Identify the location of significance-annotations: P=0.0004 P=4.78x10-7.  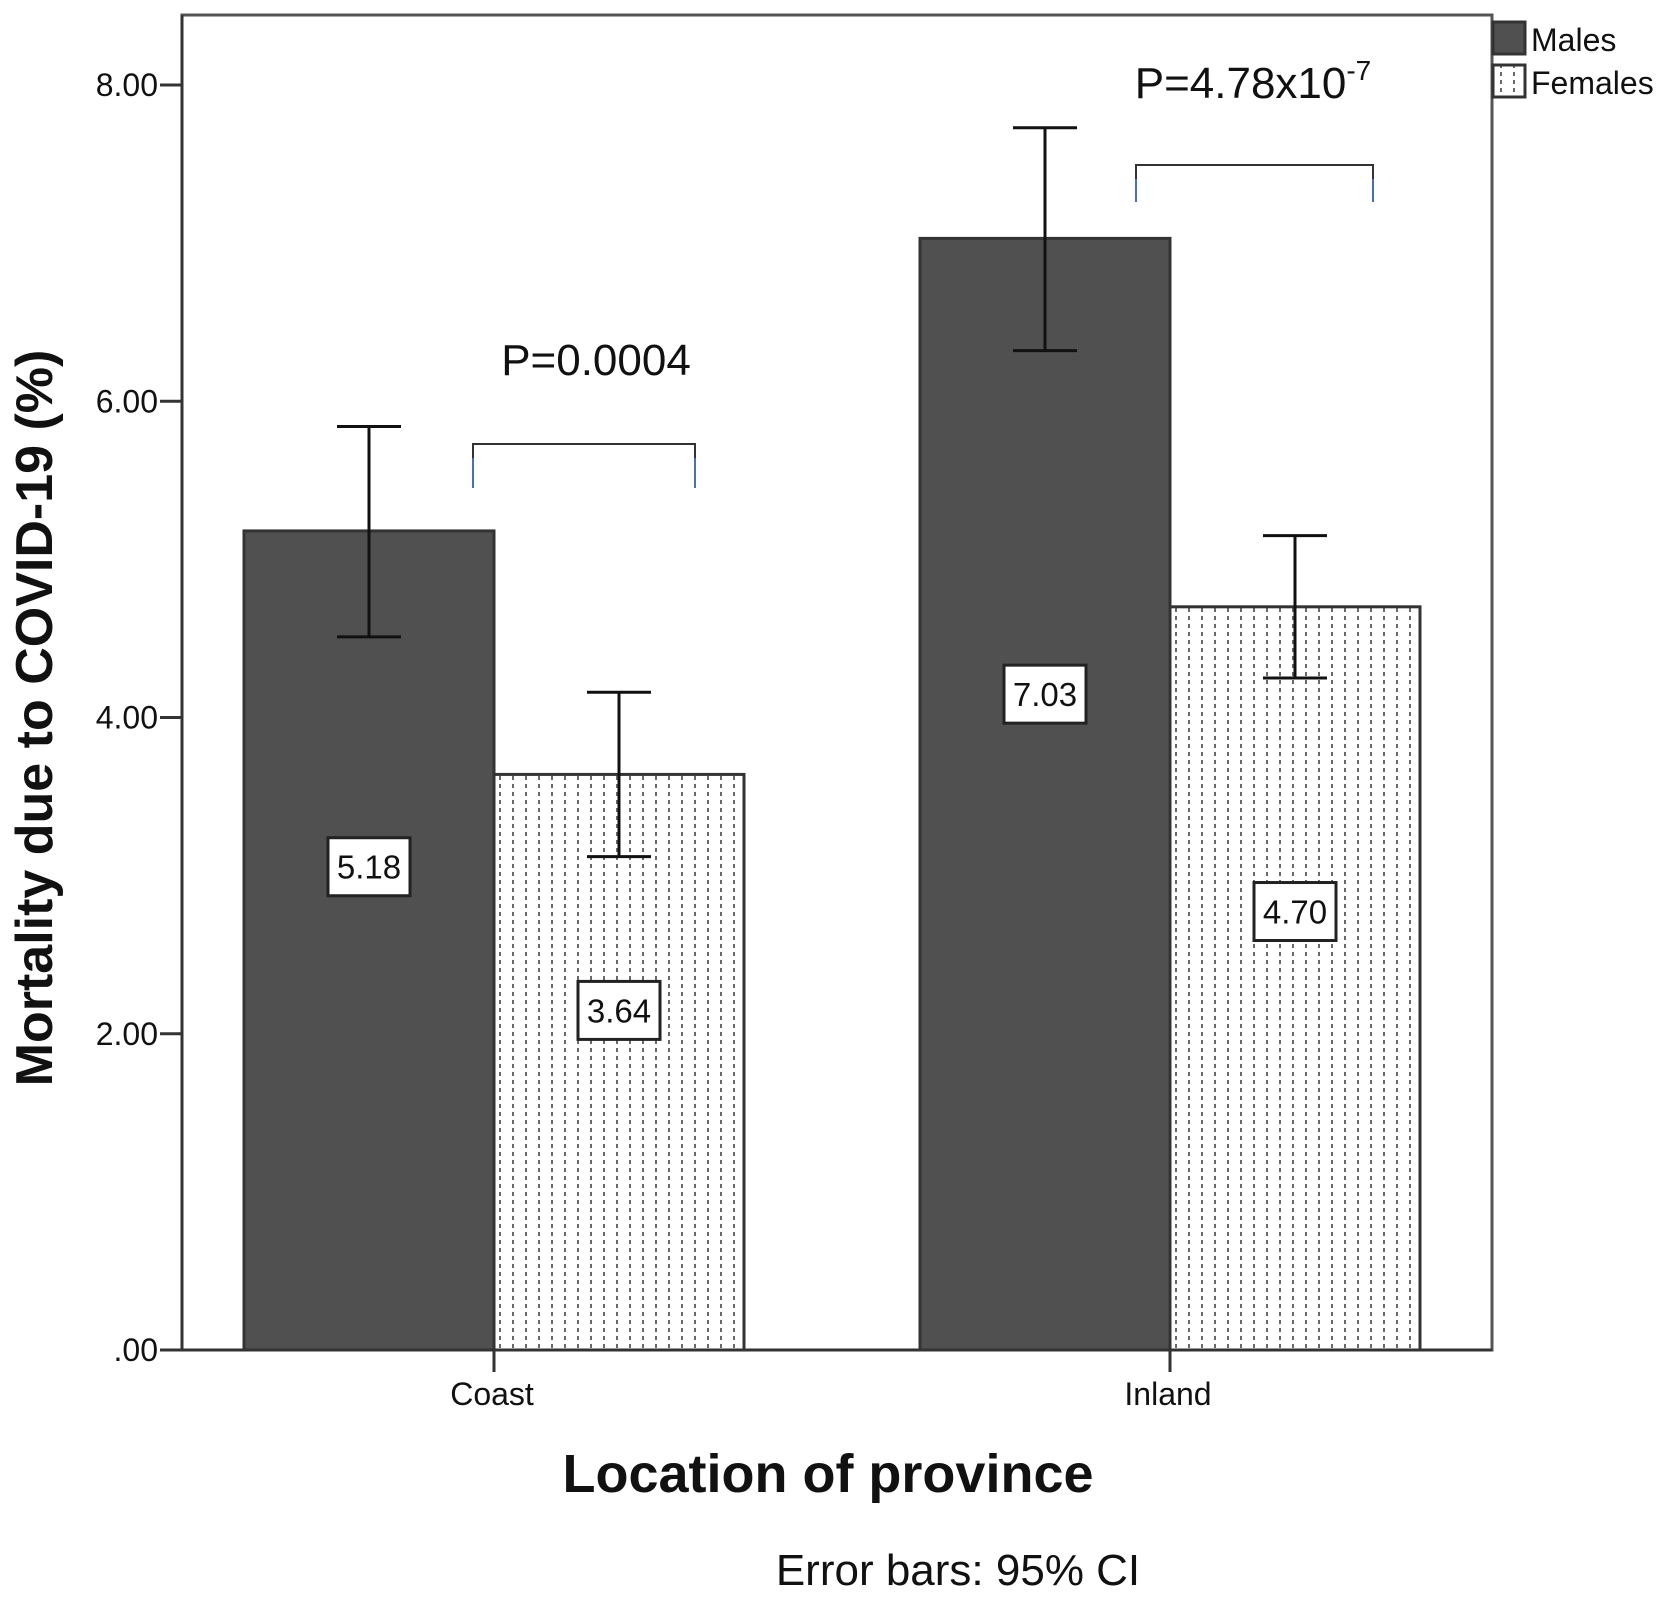
(923, 271).